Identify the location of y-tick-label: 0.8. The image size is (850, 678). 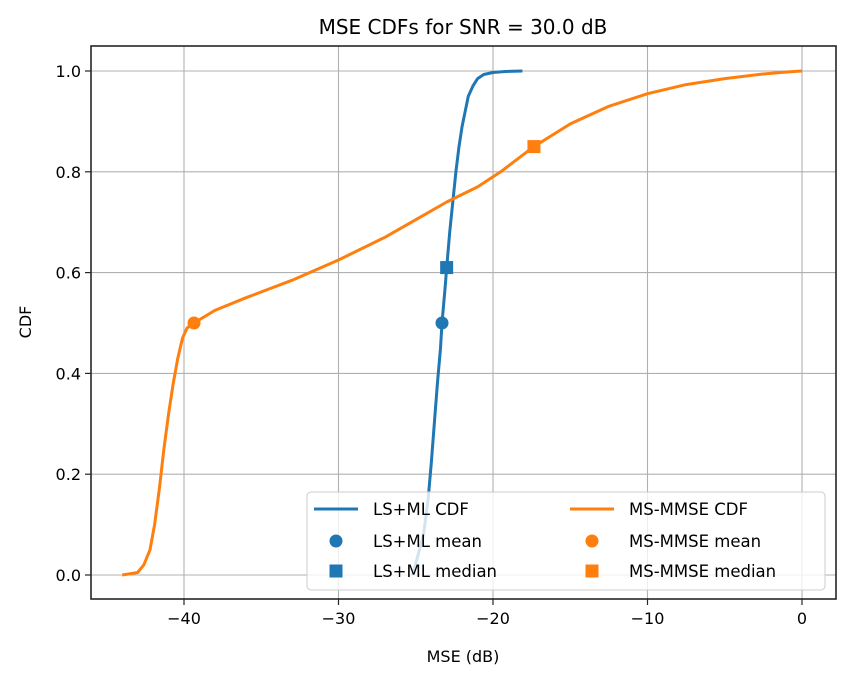
(68, 172).